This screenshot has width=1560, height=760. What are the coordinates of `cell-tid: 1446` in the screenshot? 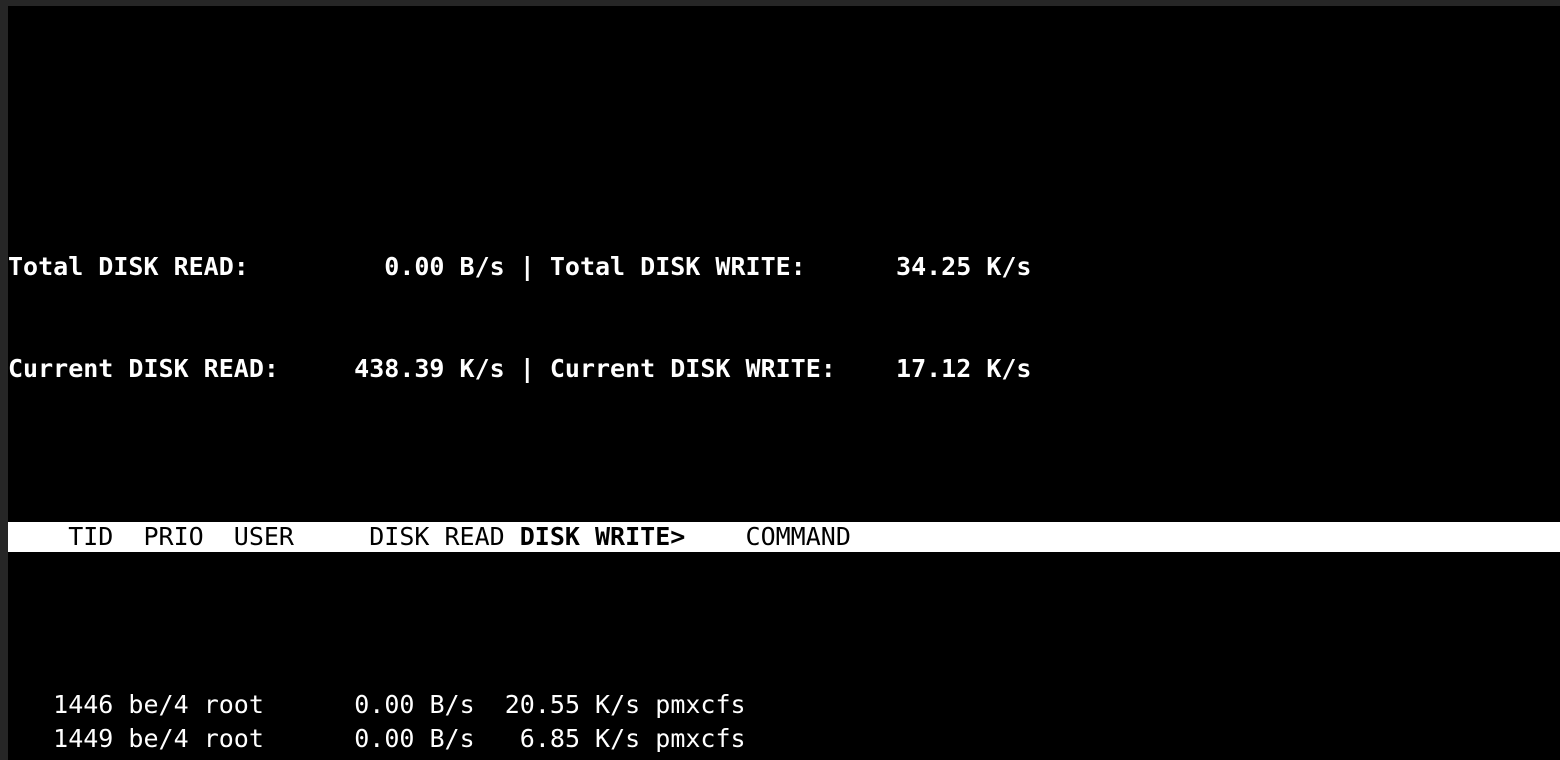 It's located at (68, 704).